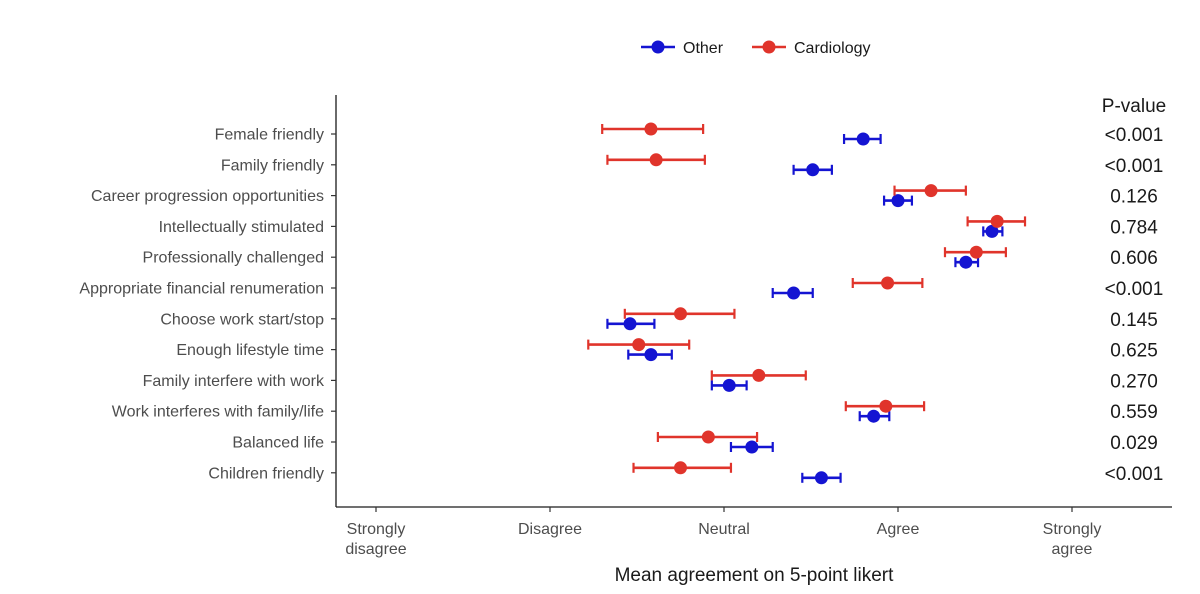  Describe the element at coordinates (1134, 443) in the screenshot. I see `p-value: 0.029` at that location.